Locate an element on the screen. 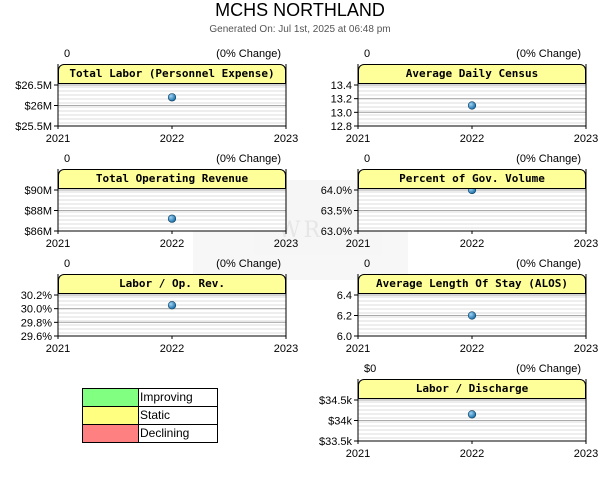 This screenshot has height=480, width=600. y-tick-label: 6.4 is located at coordinates (344, 296).